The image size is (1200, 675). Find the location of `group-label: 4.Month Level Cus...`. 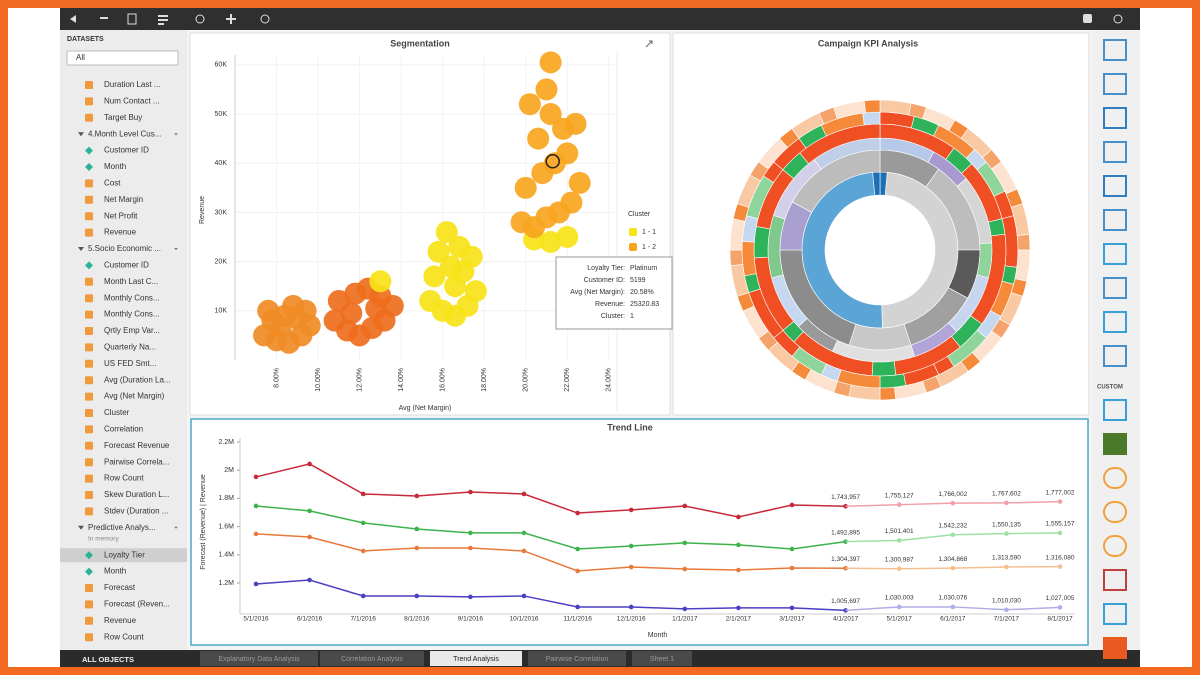

group-label: 4.Month Level Cus... is located at coordinates (124, 133).